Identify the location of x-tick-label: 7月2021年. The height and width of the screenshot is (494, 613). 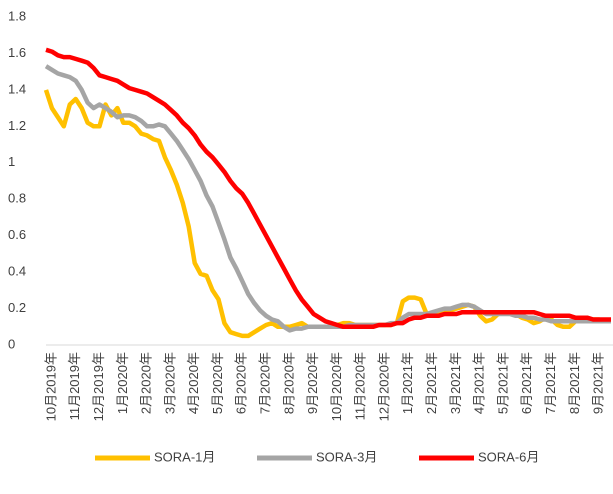
(550, 383).